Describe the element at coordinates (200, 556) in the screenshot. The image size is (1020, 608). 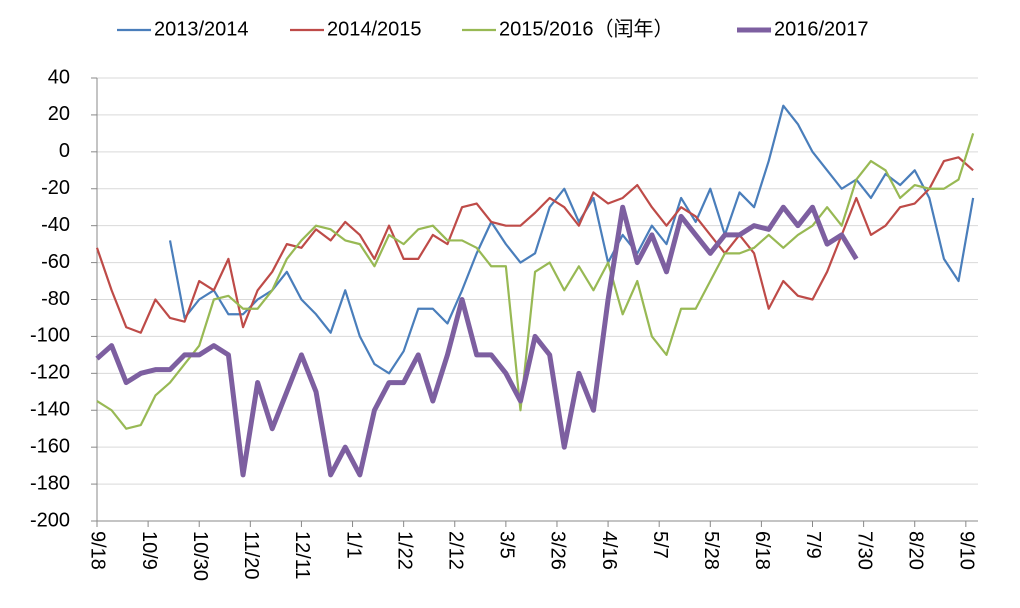
I see `x-tick-label: 10/30` at that location.